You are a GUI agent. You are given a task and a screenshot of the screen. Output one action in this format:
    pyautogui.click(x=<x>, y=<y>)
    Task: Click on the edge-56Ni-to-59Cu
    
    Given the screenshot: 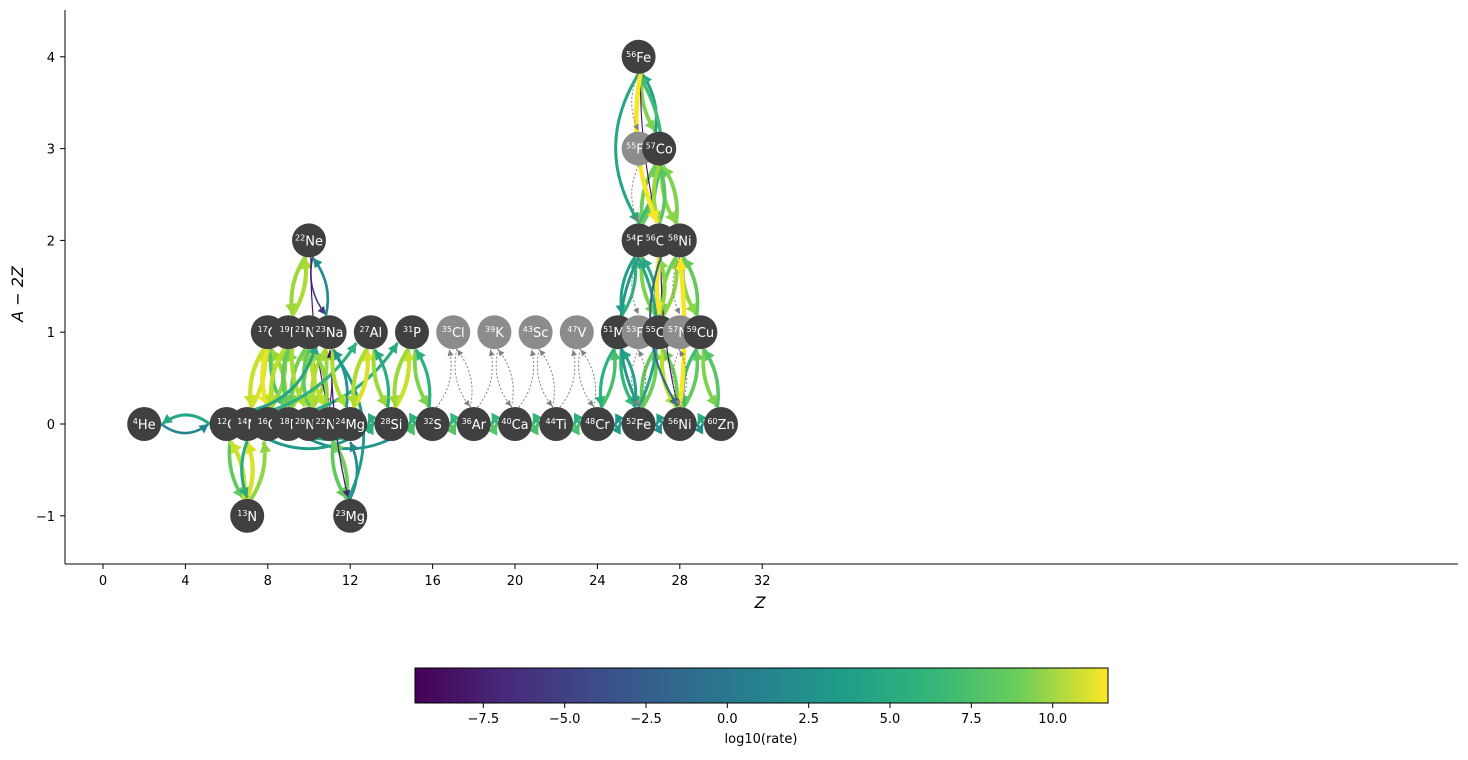 What is the action you would take?
    pyautogui.click(x=692, y=379)
    